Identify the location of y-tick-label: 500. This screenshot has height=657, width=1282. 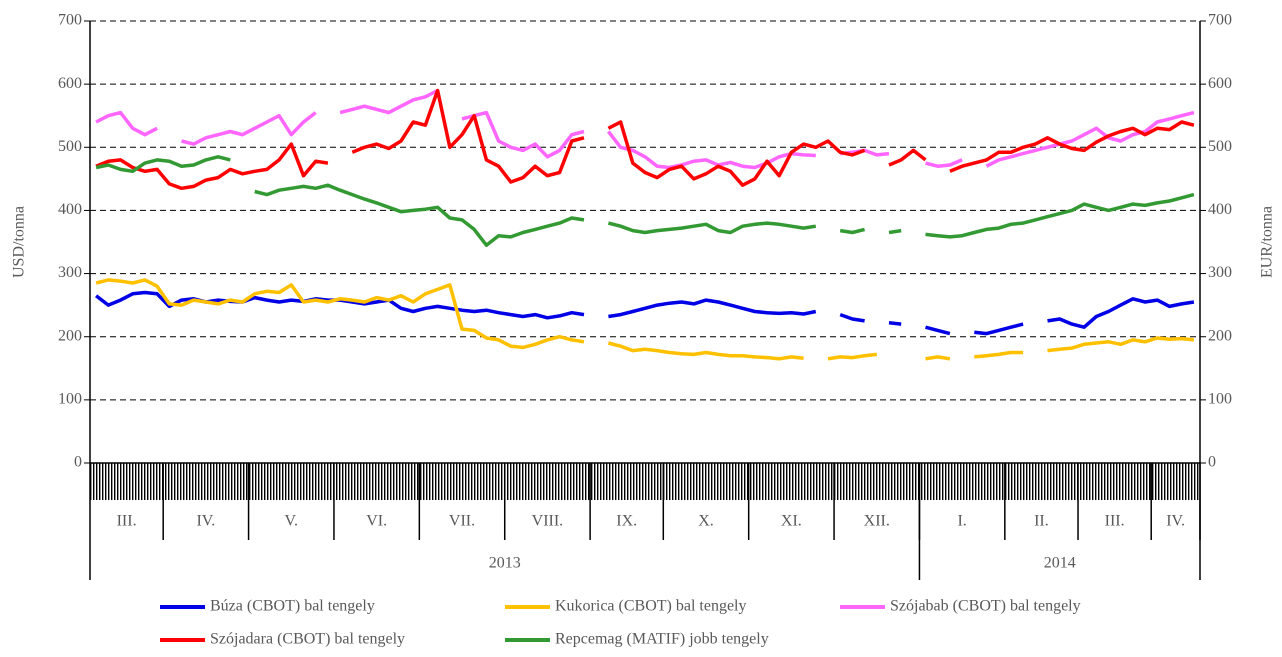
(70, 146).